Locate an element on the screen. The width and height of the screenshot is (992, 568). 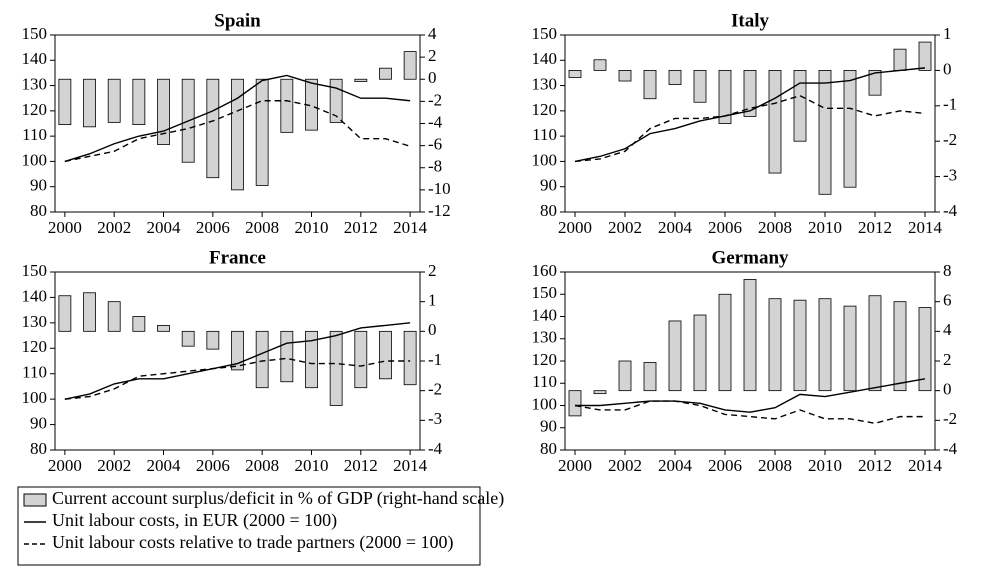
y2-tick-label: 2 is located at coordinates (947, 359).